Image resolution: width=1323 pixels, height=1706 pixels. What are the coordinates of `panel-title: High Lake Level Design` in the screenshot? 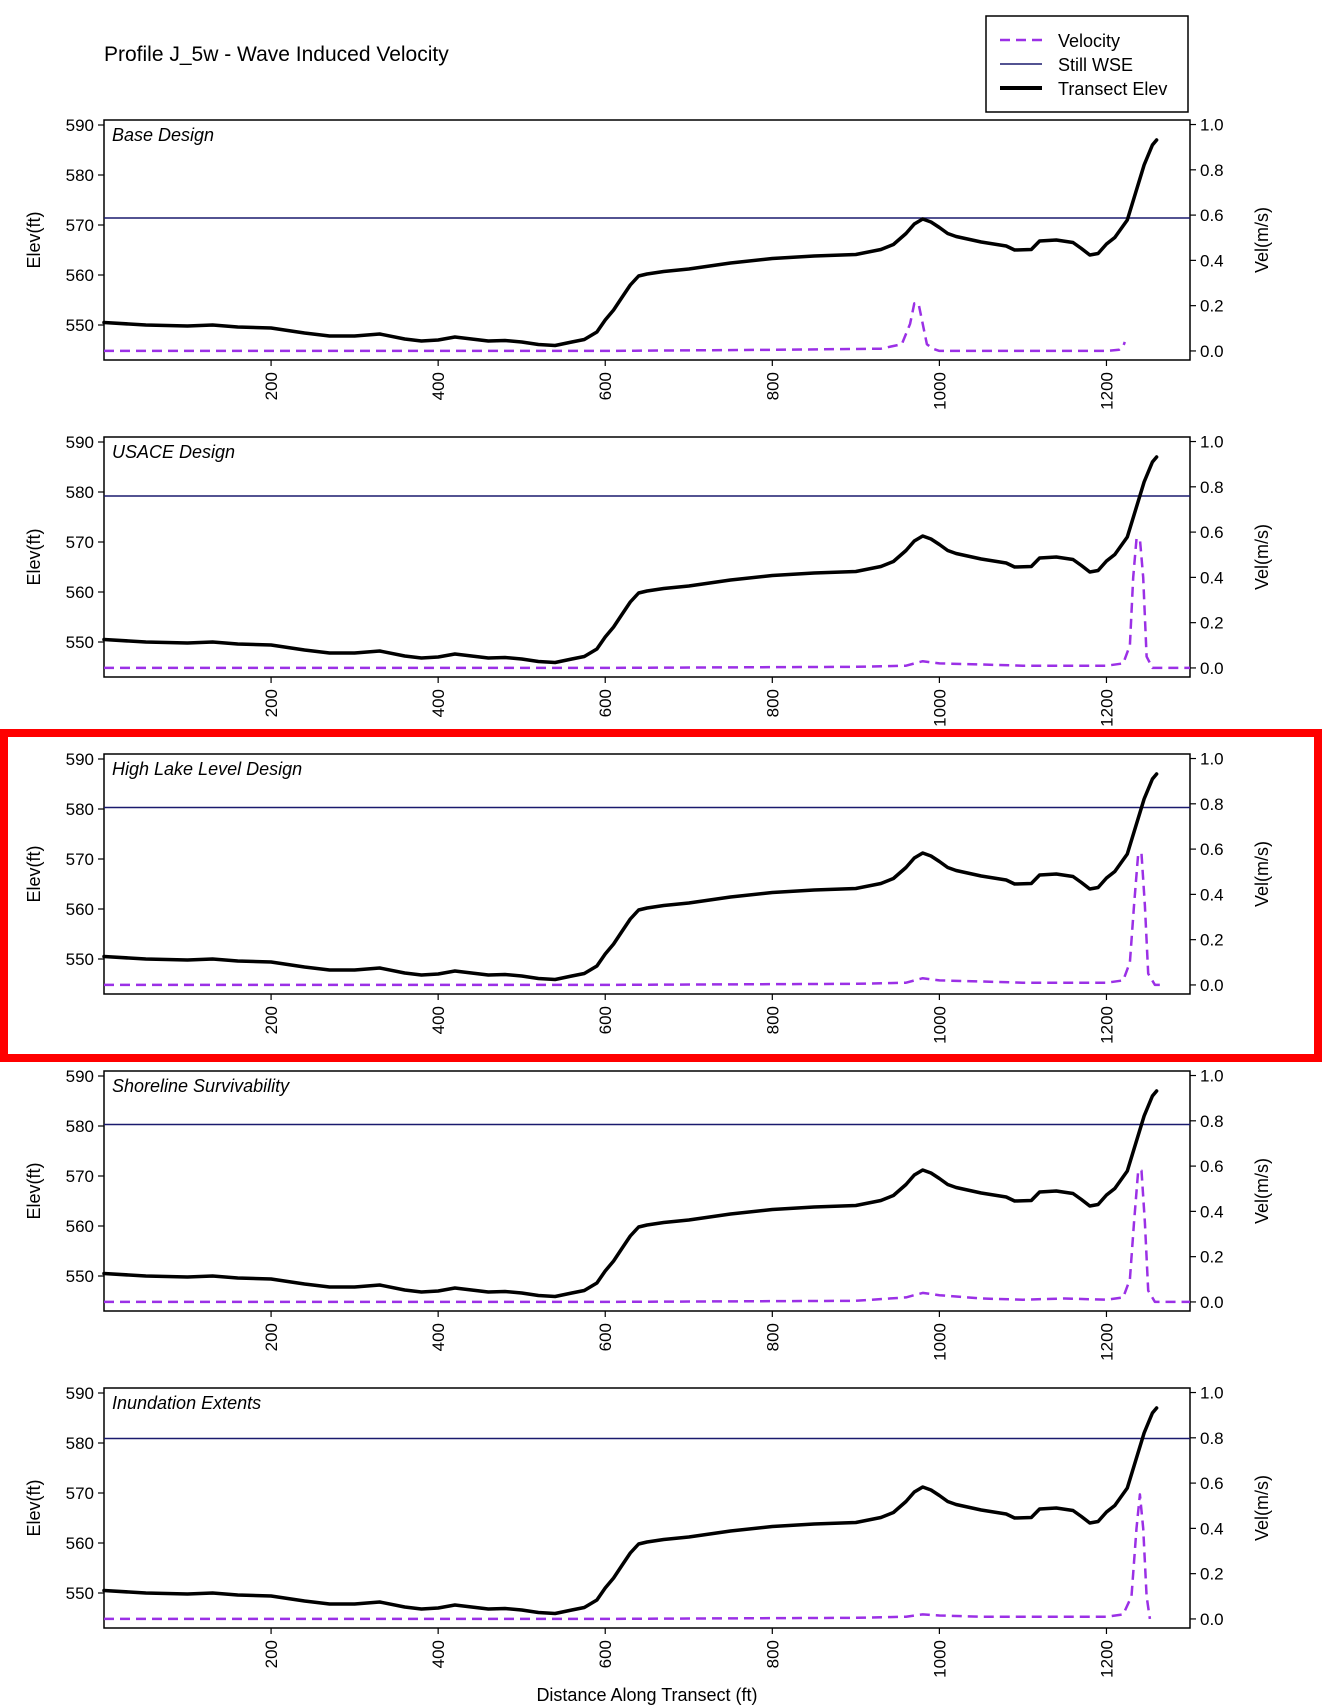 It's located at (207, 769).